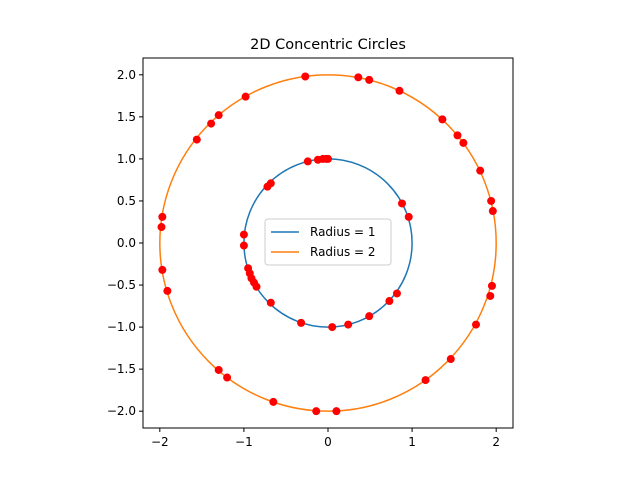  I want to click on y-tick-label: −1.5, so click(121, 369).